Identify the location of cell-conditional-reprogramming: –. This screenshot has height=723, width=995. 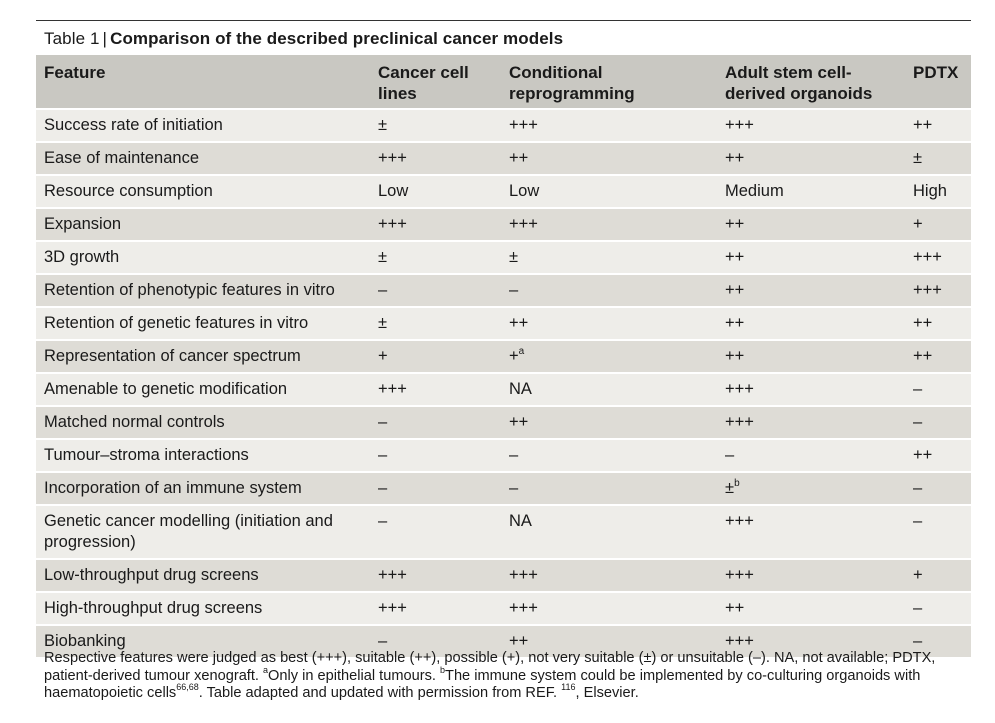
(609, 290).